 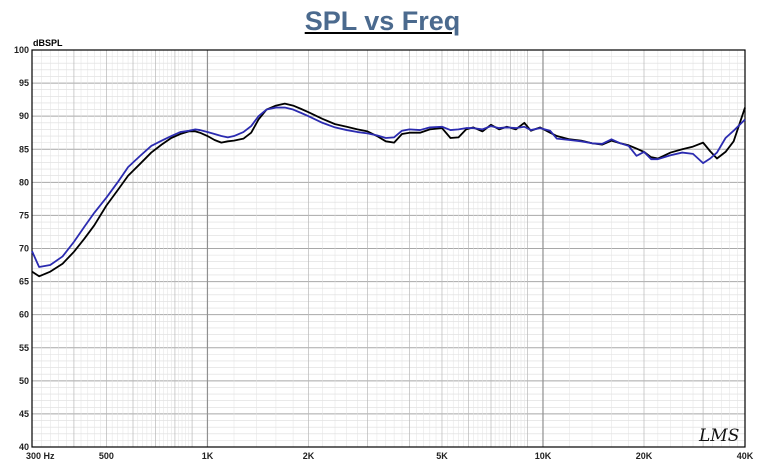 What do you see at coordinates (106, 456) in the screenshot?
I see `x-tick-label: 500` at bounding box center [106, 456].